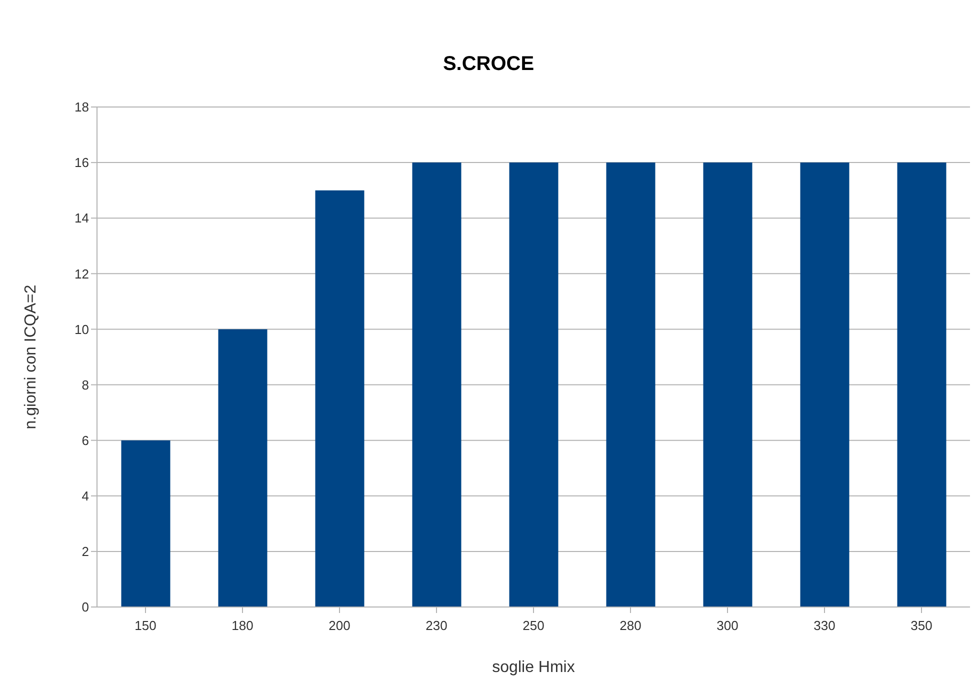  What do you see at coordinates (533, 667) in the screenshot?
I see `x-axis-title: soglie Hmix` at bounding box center [533, 667].